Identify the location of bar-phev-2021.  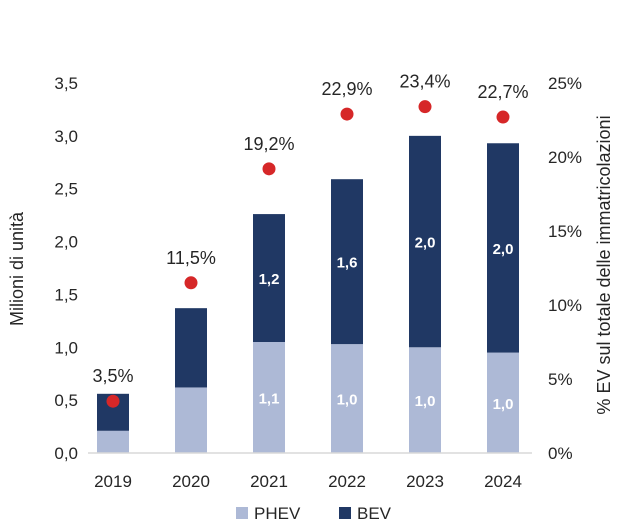
(269, 397).